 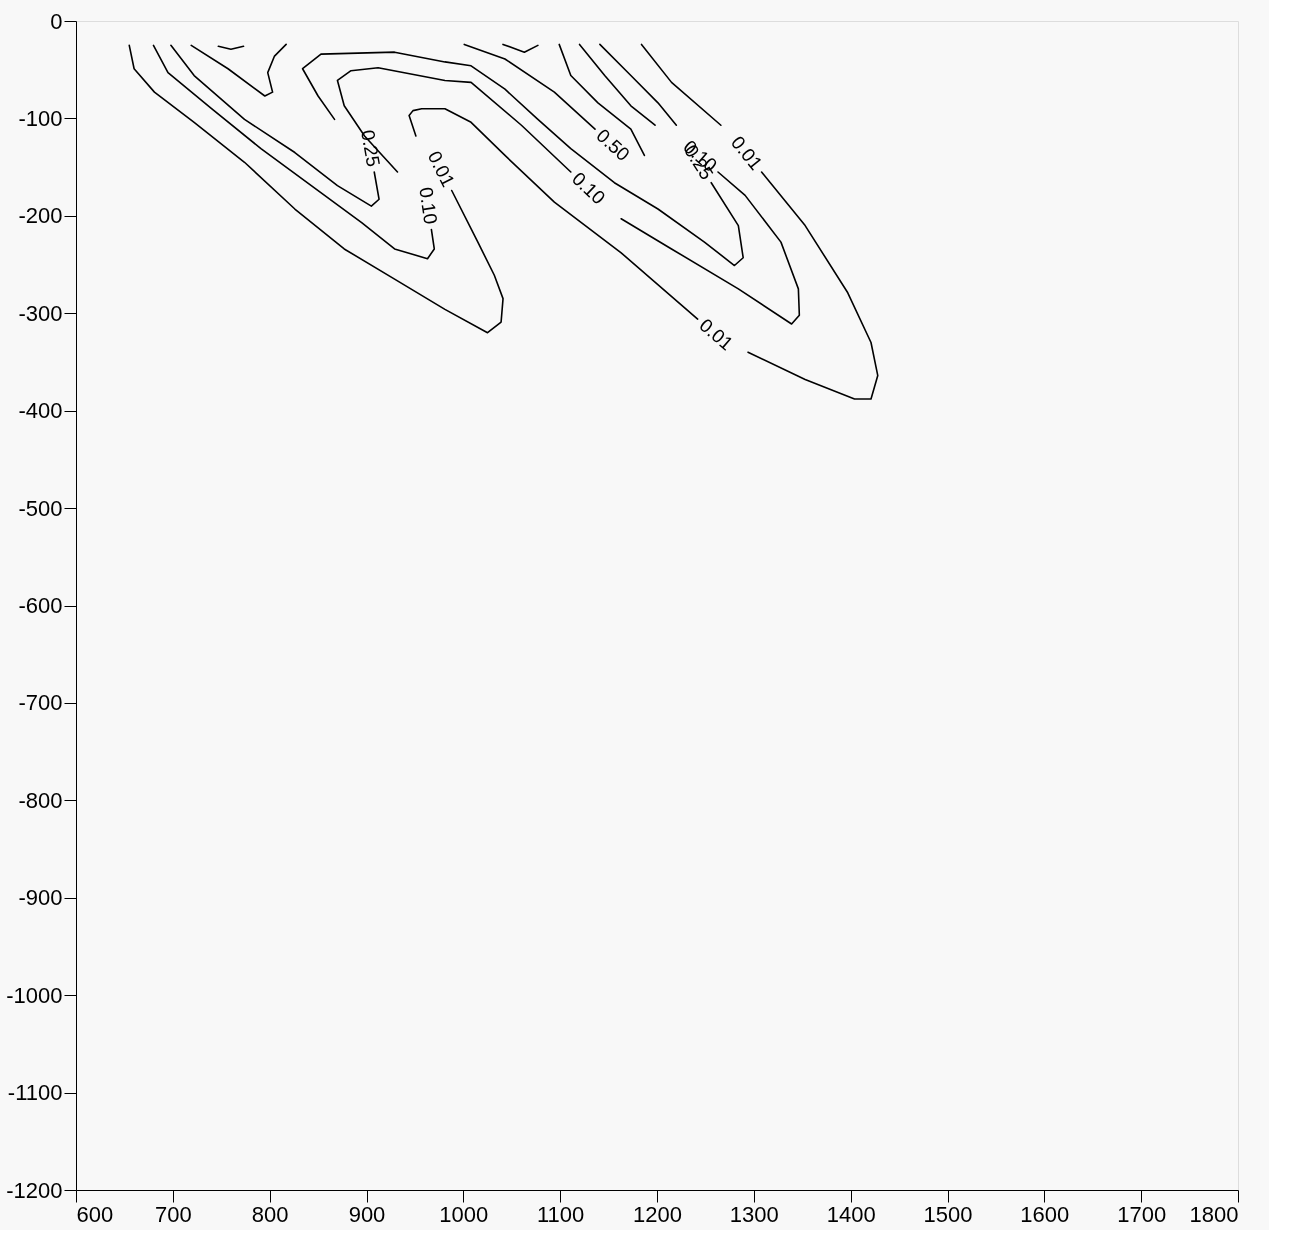 What do you see at coordinates (1045, 1214) in the screenshot?
I see `x-tick-label: 1600` at bounding box center [1045, 1214].